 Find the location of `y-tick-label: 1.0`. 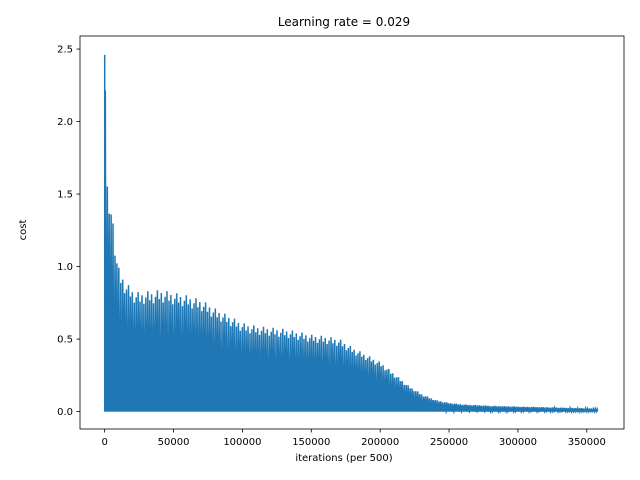

y-tick-label: 1.0 is located at coordinates (65, 267).